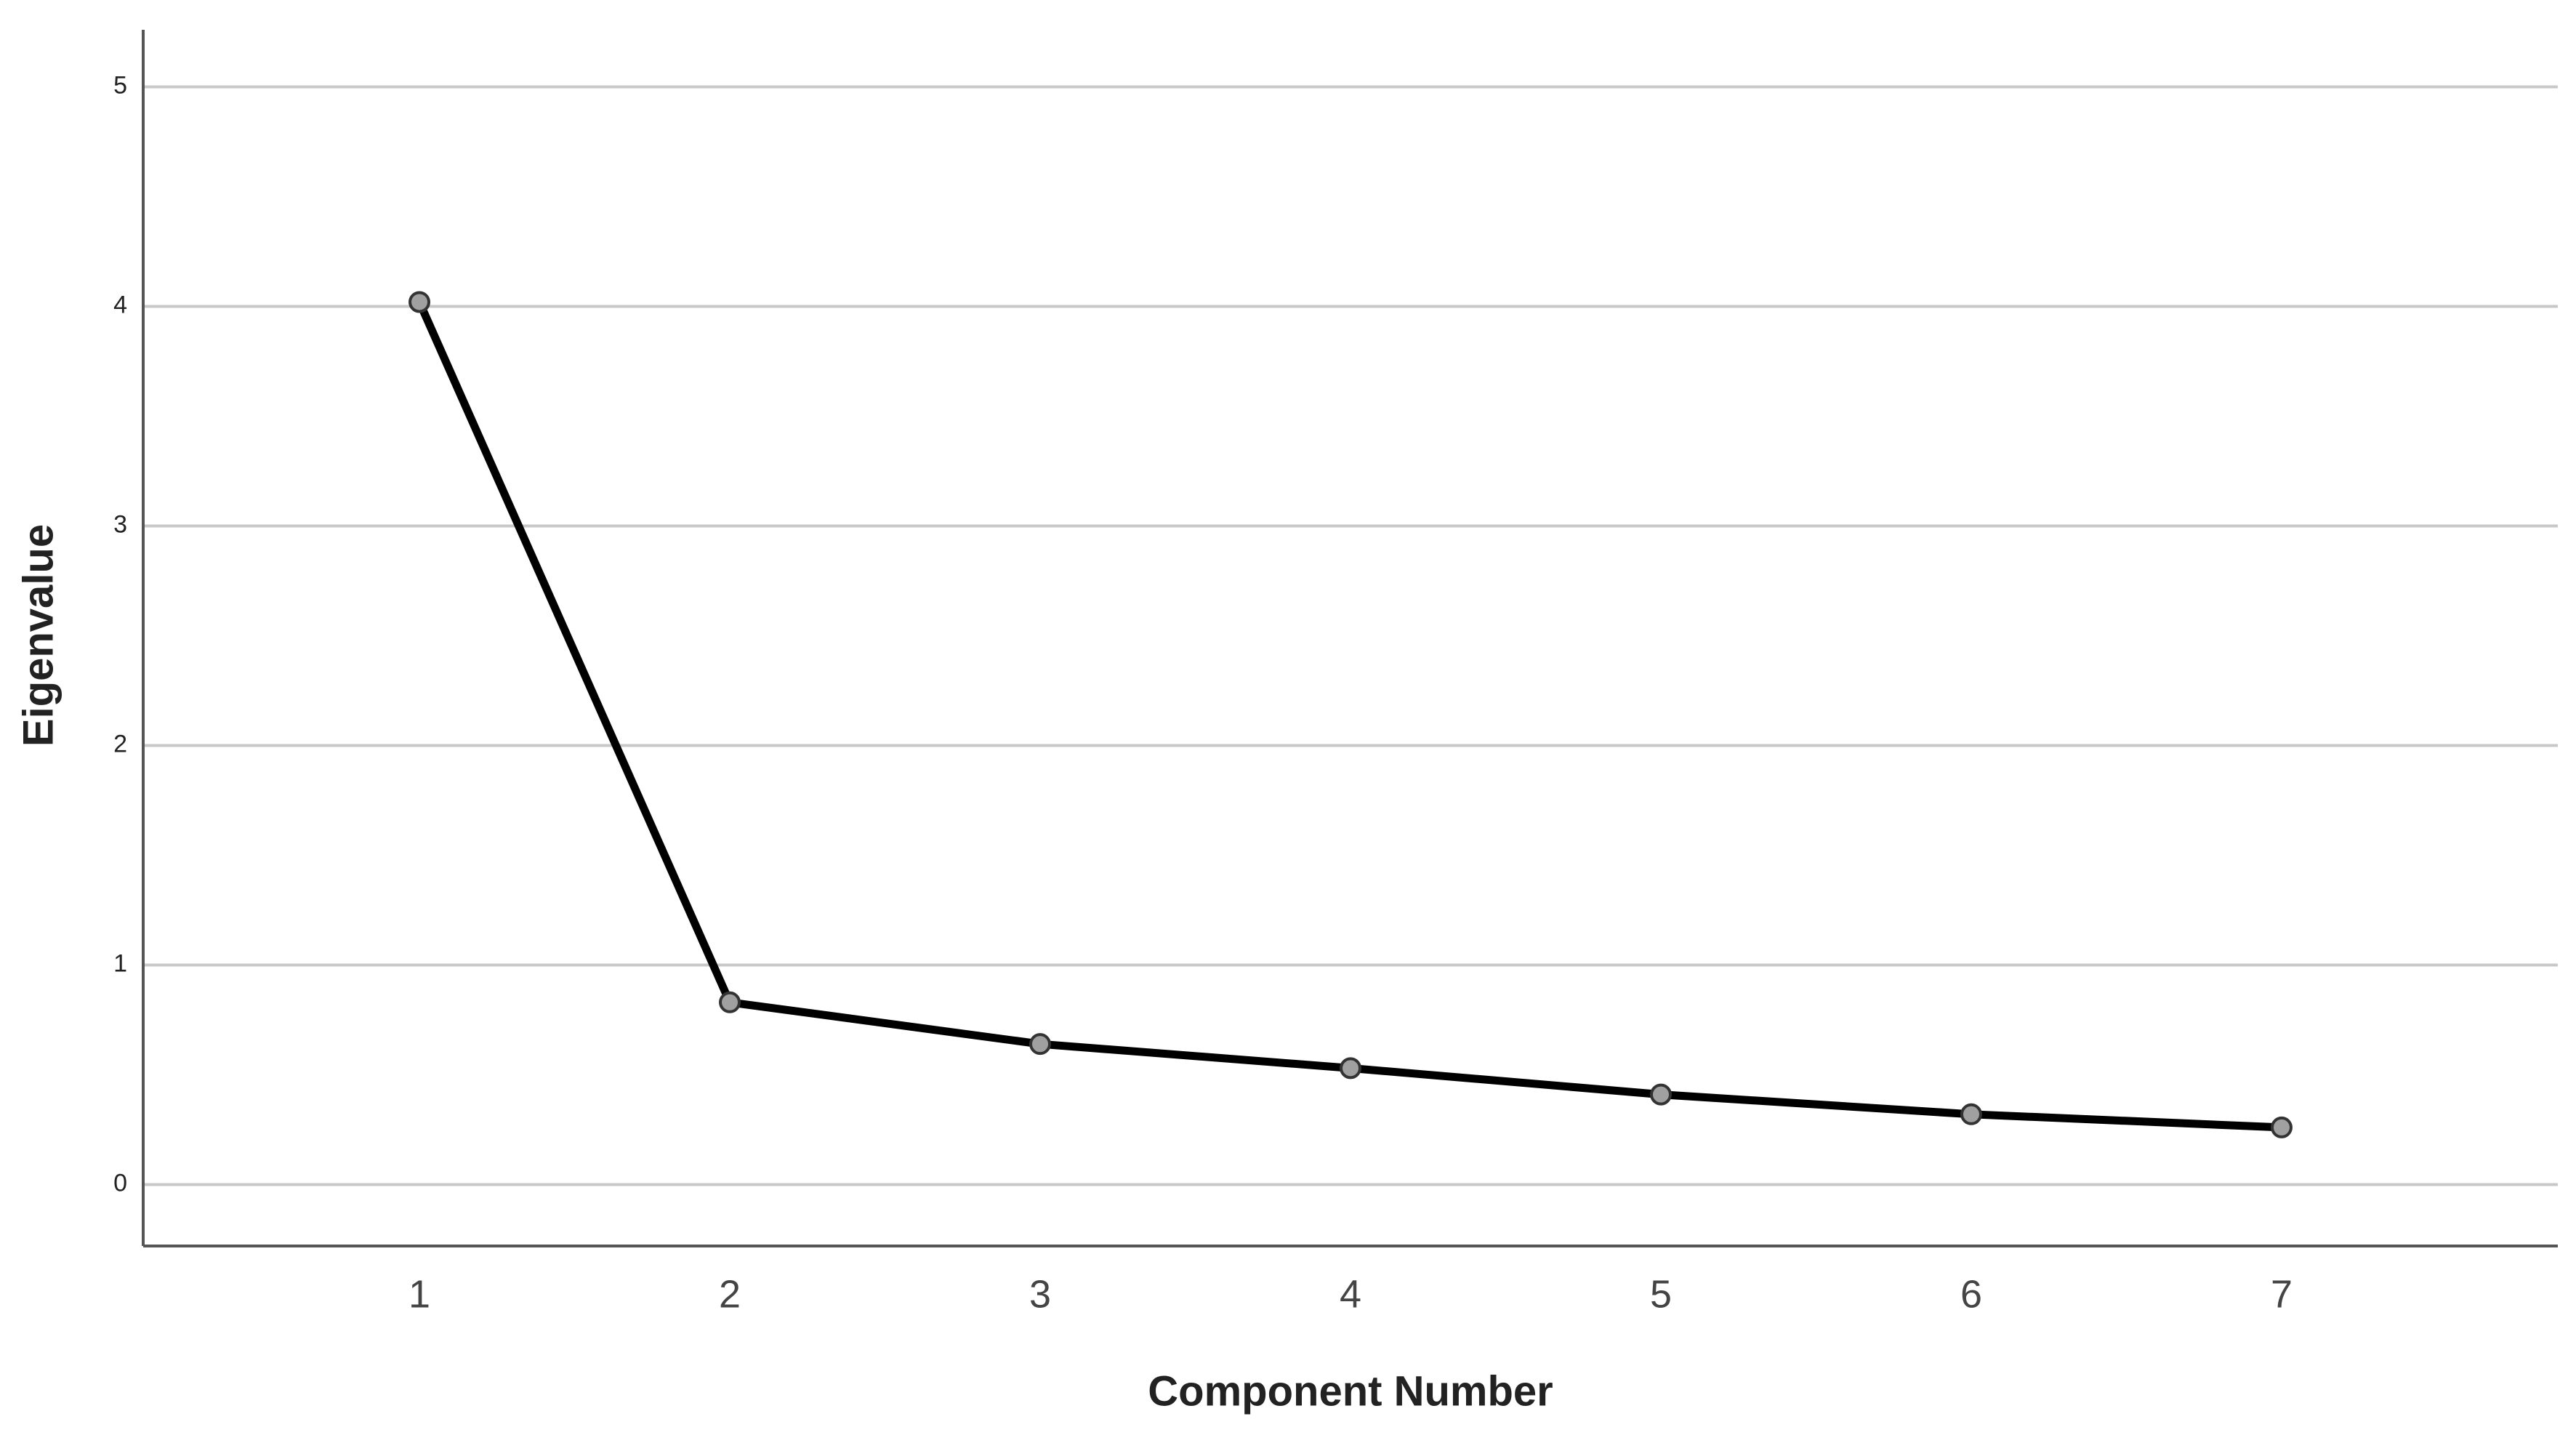 This screenshot has width=2576, height=1435. What do you see at coordinates (120, 86) in the screenshot?
I see `y-tick-label: 5` at bounding box center [120, 86].